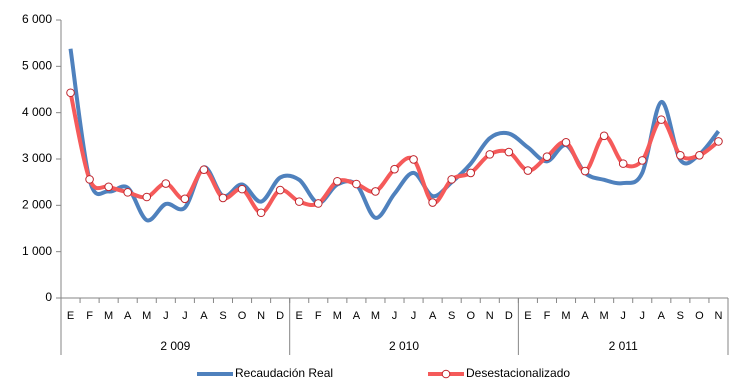 Image resolution: width=730 pixels, height=380 pixels. What do you see at coordinates (284, 373) in the screenshot?
I see `legend-label: Recaudación Real` at bounding box center [284, 373].